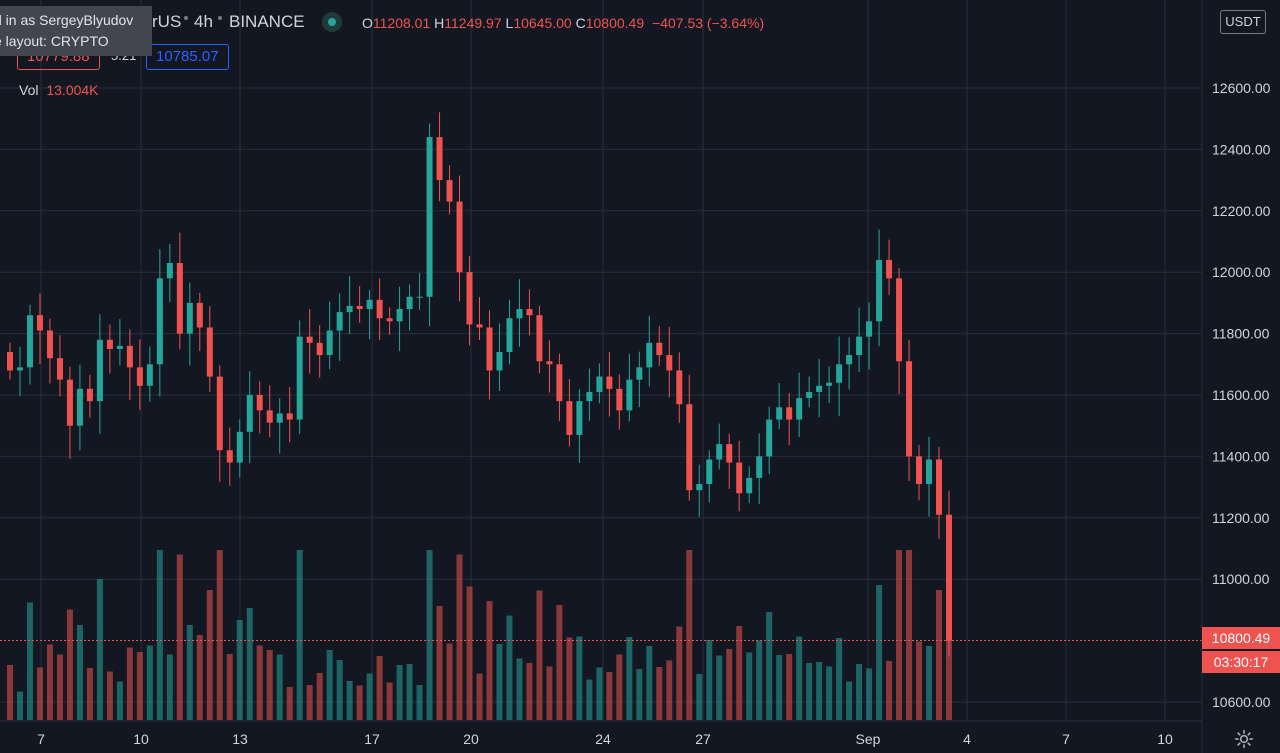 Image resolution: width=1280 pixels, height=753 pixels. I want to click on buy-price-button: 10785.07, so click(187, 57).